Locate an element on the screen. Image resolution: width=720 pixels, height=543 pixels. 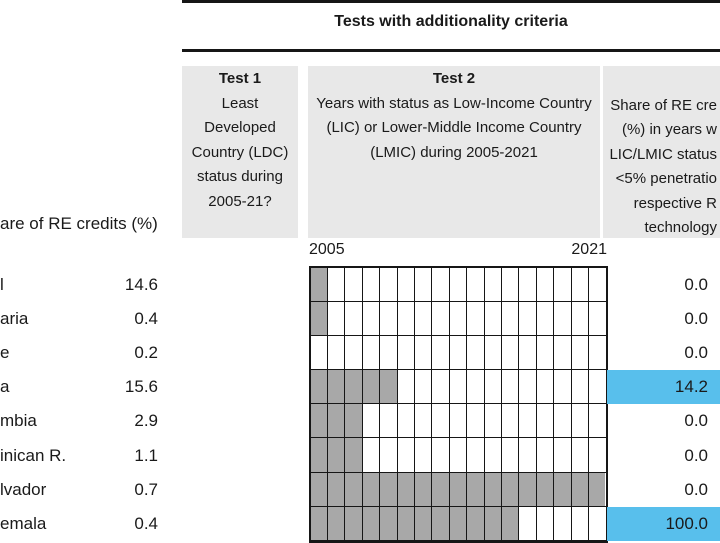
header-rule is located at coordinates (451, 50).